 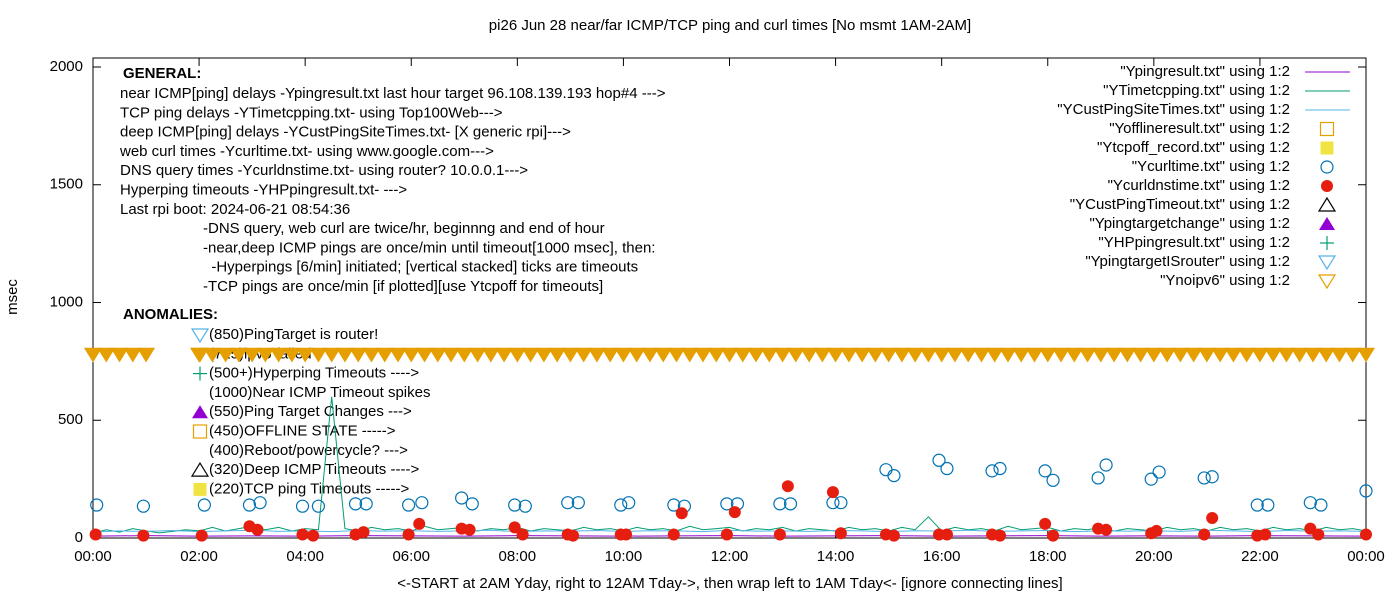 I want to click on x-tick-label: 06:00, so click(x=411, y=556).